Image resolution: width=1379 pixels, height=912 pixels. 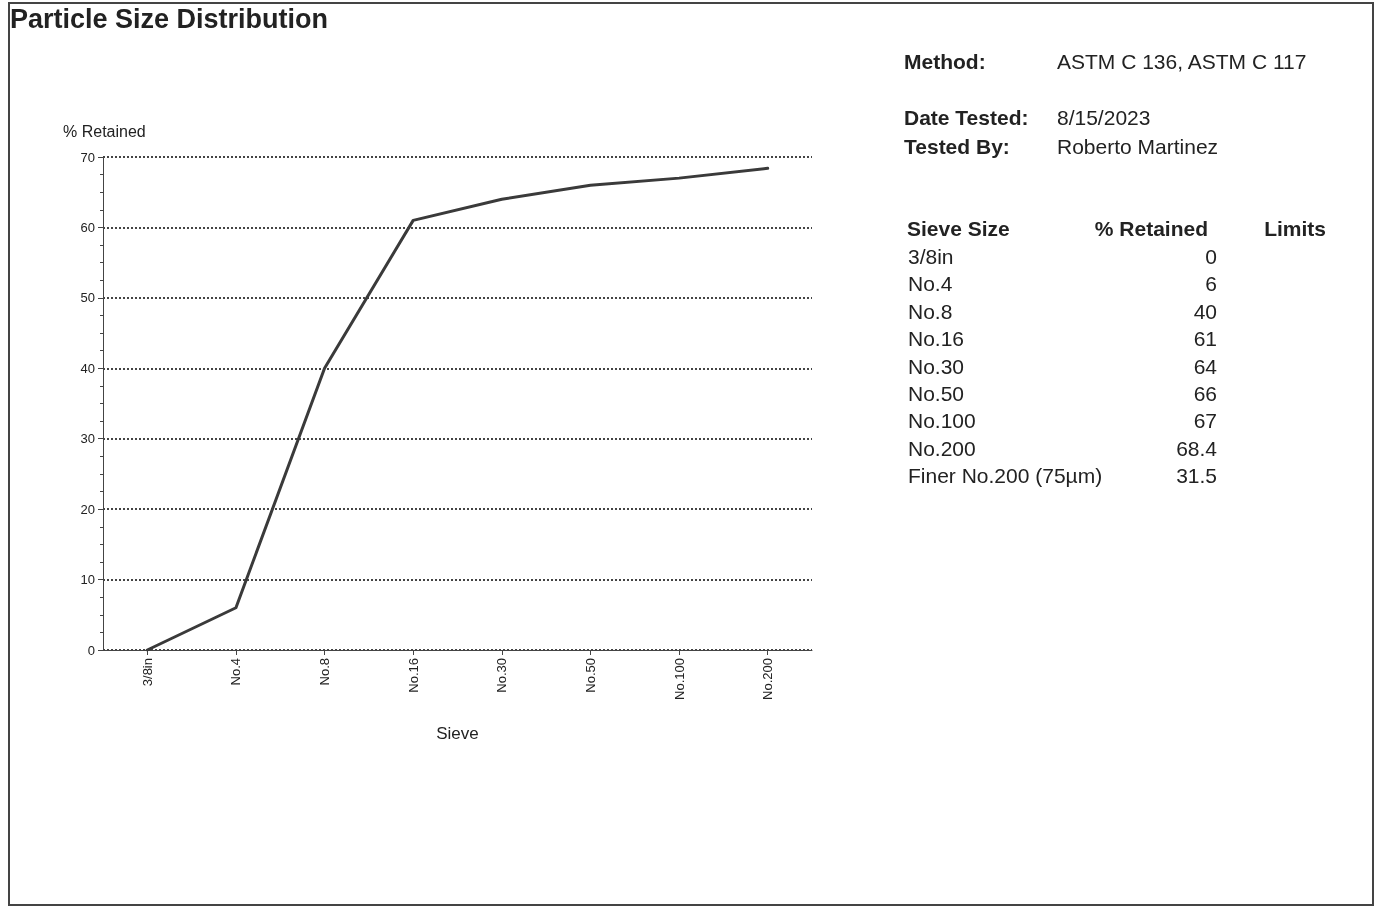 I want to click on text: No.200, so click(x=942, y=448).